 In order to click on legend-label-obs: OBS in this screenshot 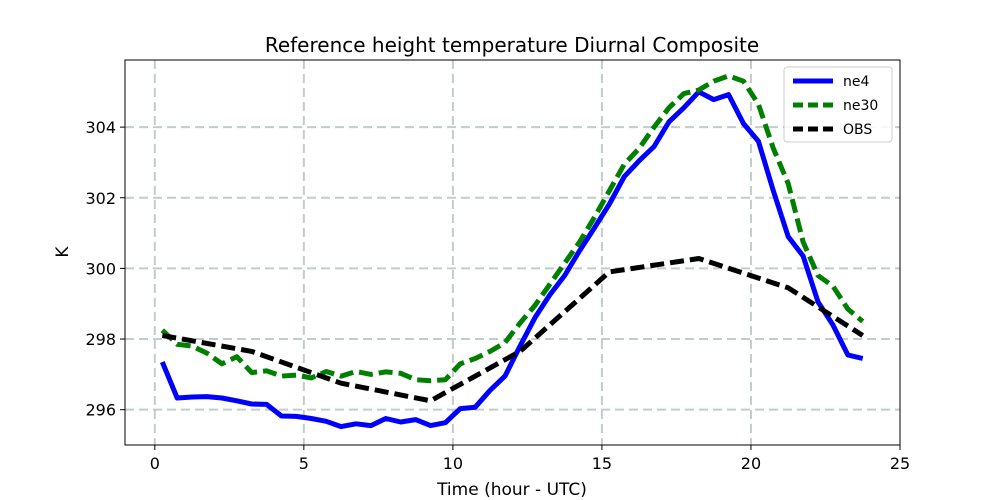, I will do `click(857, 130)`.